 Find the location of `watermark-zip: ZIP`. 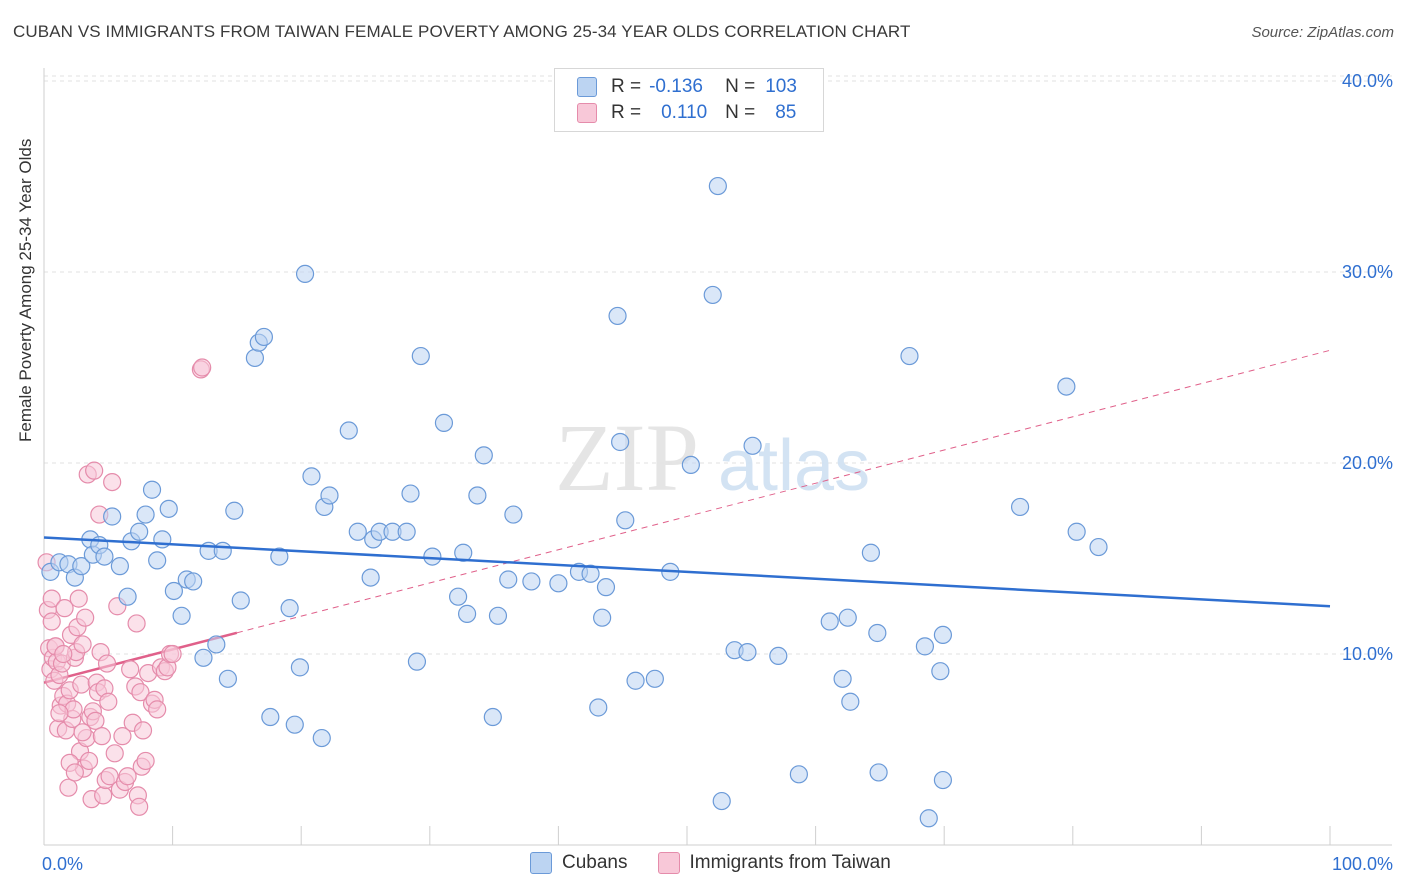

watermark-zip: ZIP is located at coordinates (627, 457).